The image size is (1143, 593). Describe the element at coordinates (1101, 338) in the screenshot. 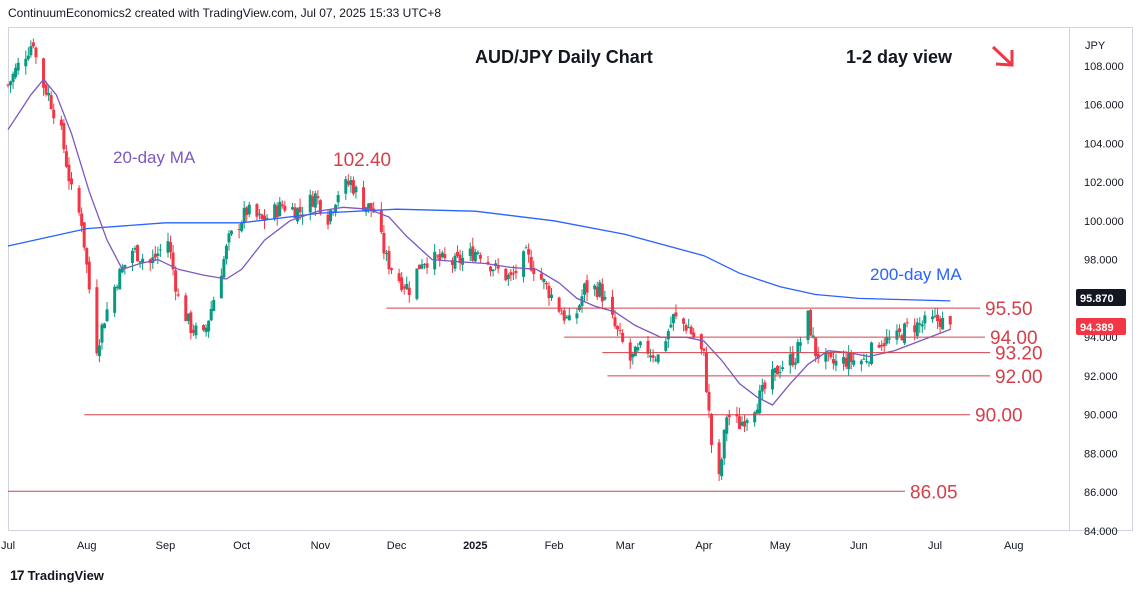

I see `y-tick-label: 94.000` at that location.